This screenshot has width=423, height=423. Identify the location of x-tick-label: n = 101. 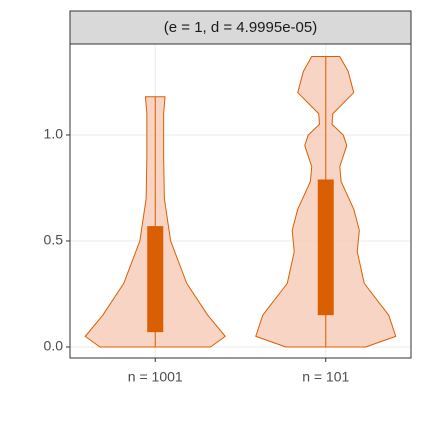
(325, 377).